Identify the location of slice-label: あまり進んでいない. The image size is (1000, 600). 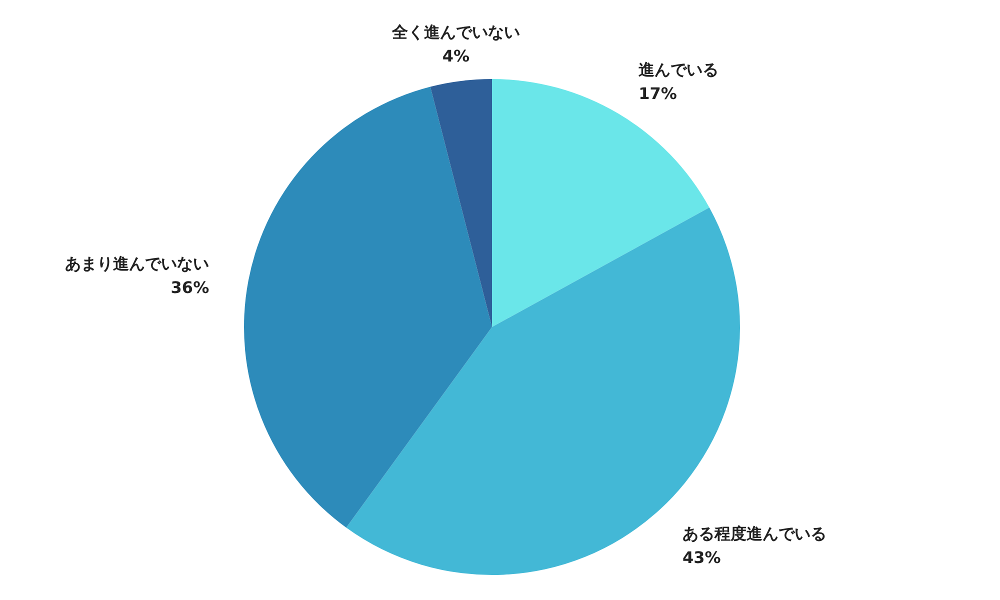
(137, 264).